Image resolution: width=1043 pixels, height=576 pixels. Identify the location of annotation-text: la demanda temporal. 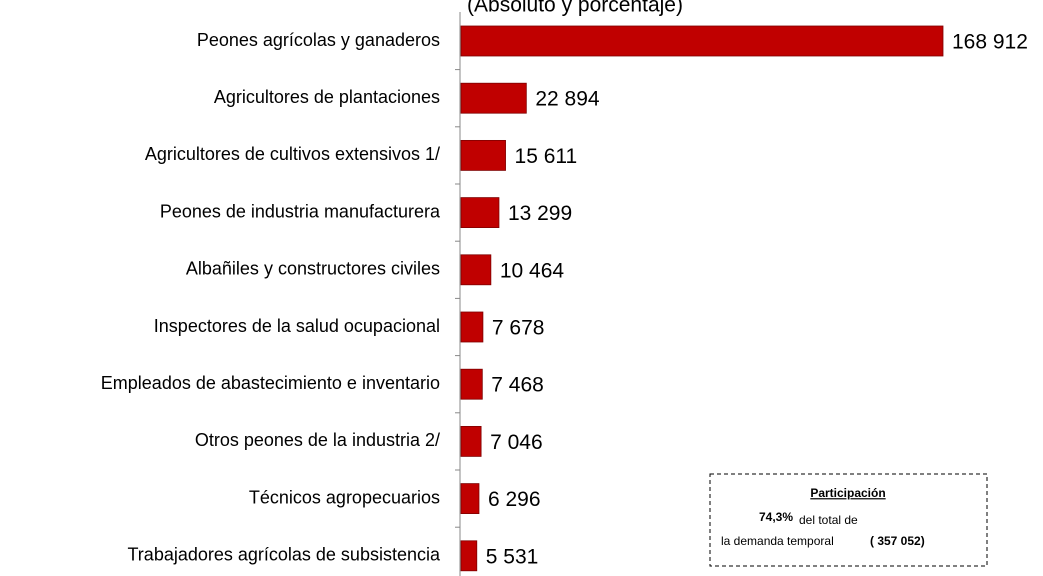
(777, 541).